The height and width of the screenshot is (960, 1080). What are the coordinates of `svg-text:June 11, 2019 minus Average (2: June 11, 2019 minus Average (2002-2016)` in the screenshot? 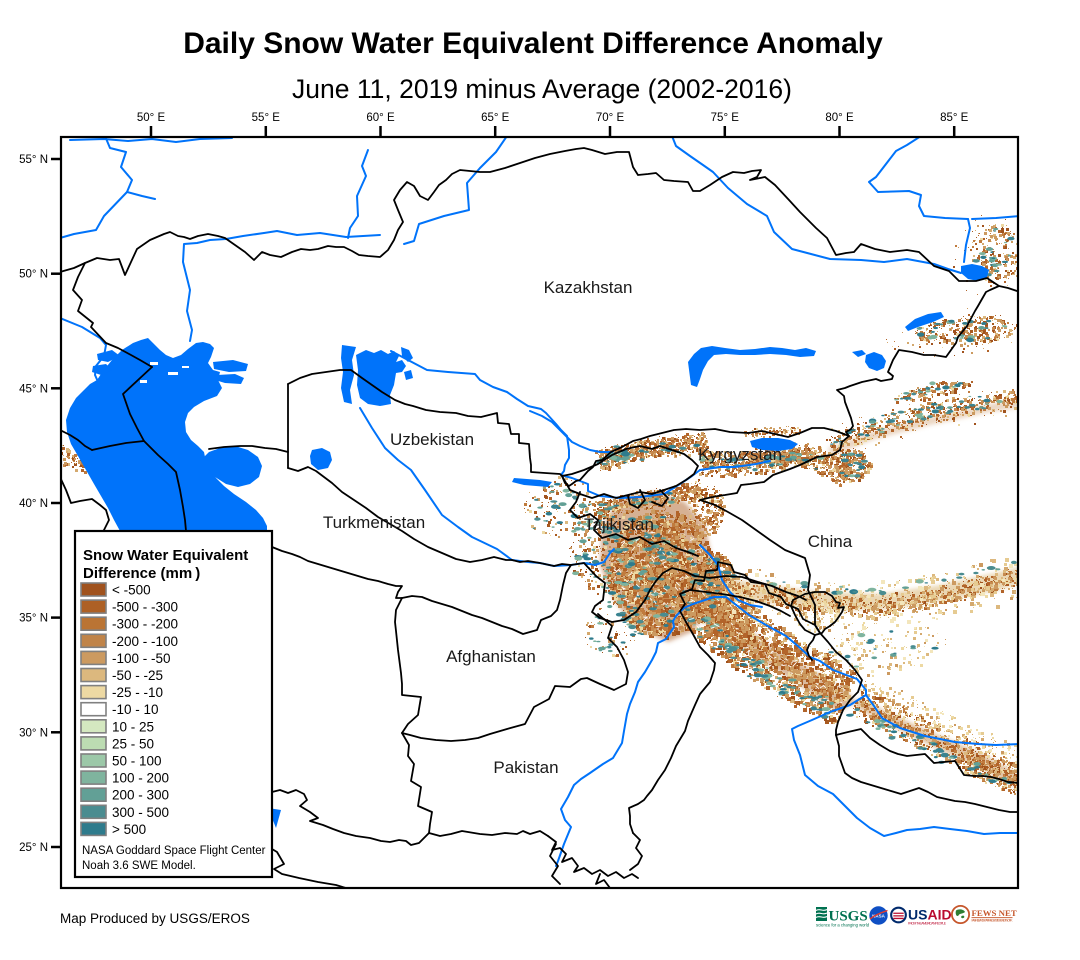 It's located at (542, 89).